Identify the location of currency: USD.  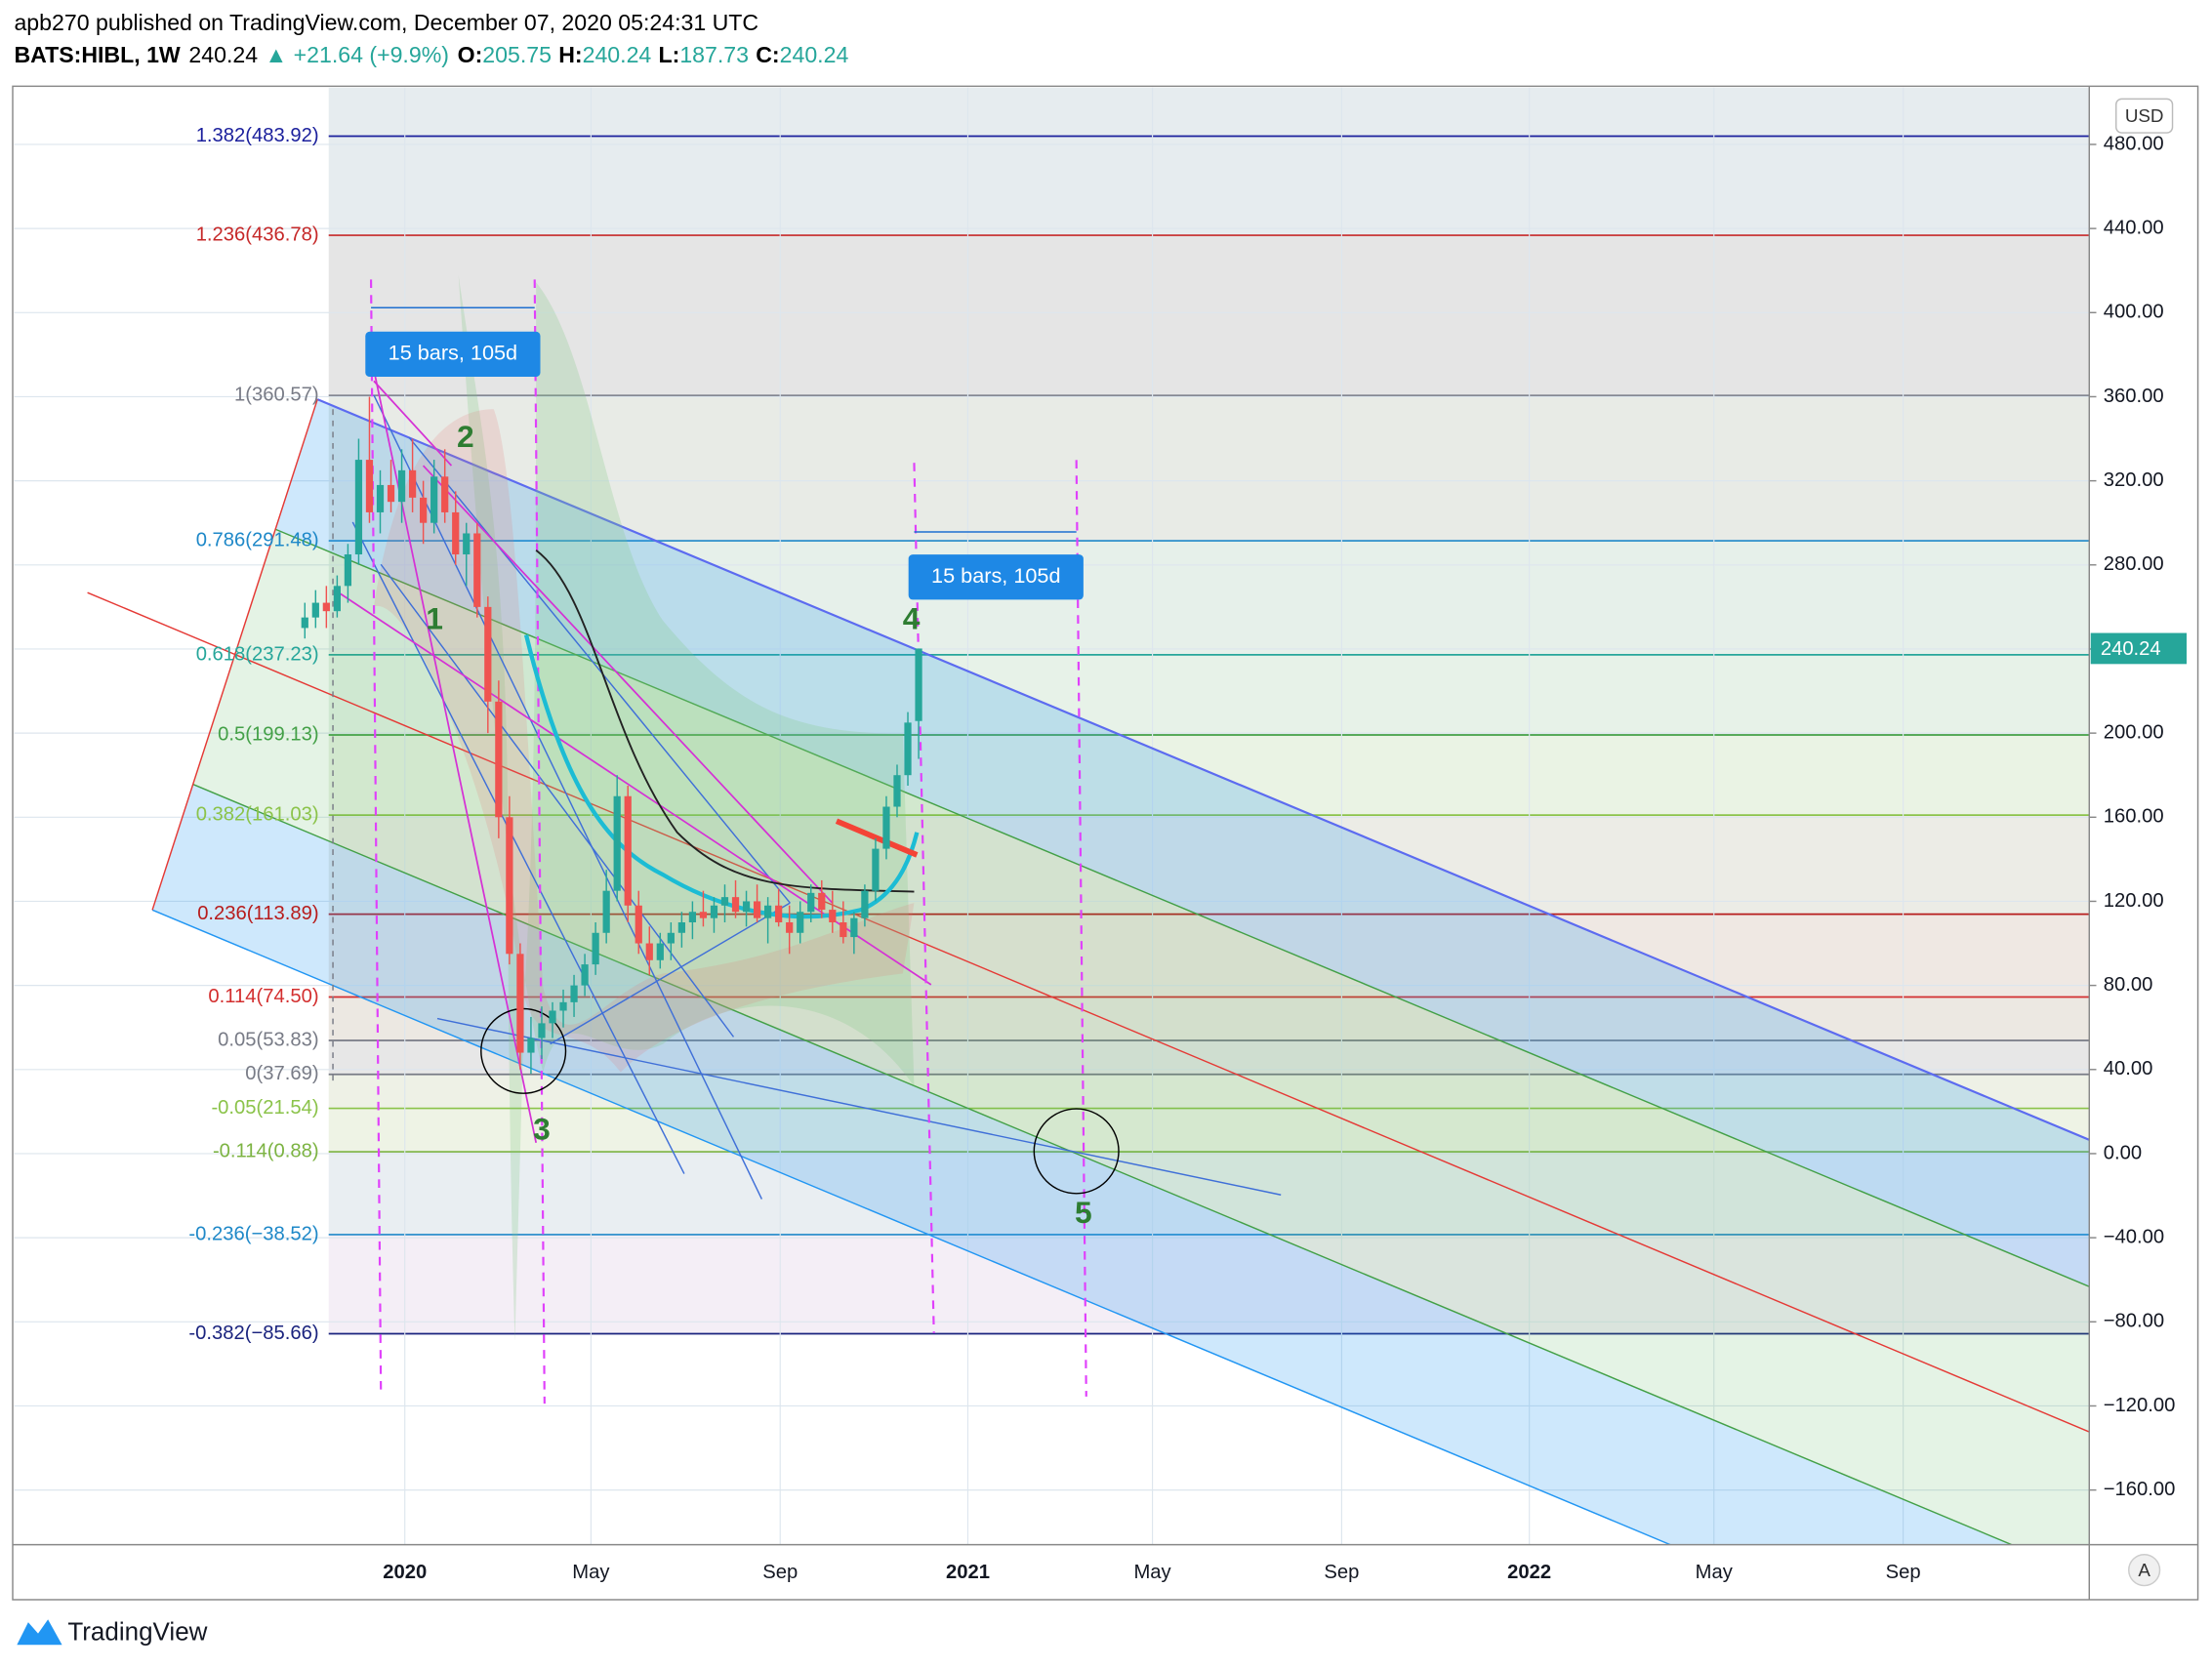
(2144, 115).